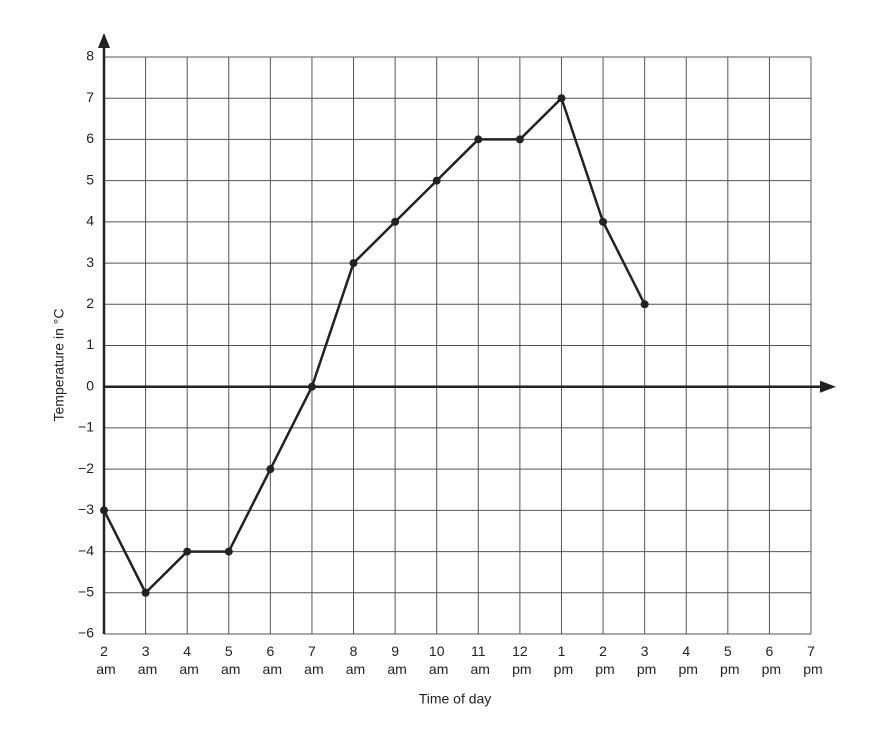 The width and height of the screenshot is (892, 729). What do you see at coordinates (90, 56) in the screenshot?
I see `y-tick-label: 8` at bounding box center [90, 56].